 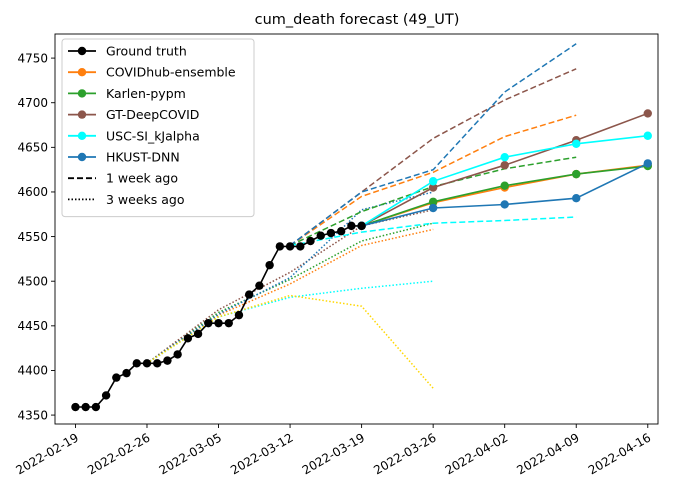 What do you see at coordinates (146, 51) in the screenshot?
I see `legend-label: Ground truth` at bounding box center [146, 51].